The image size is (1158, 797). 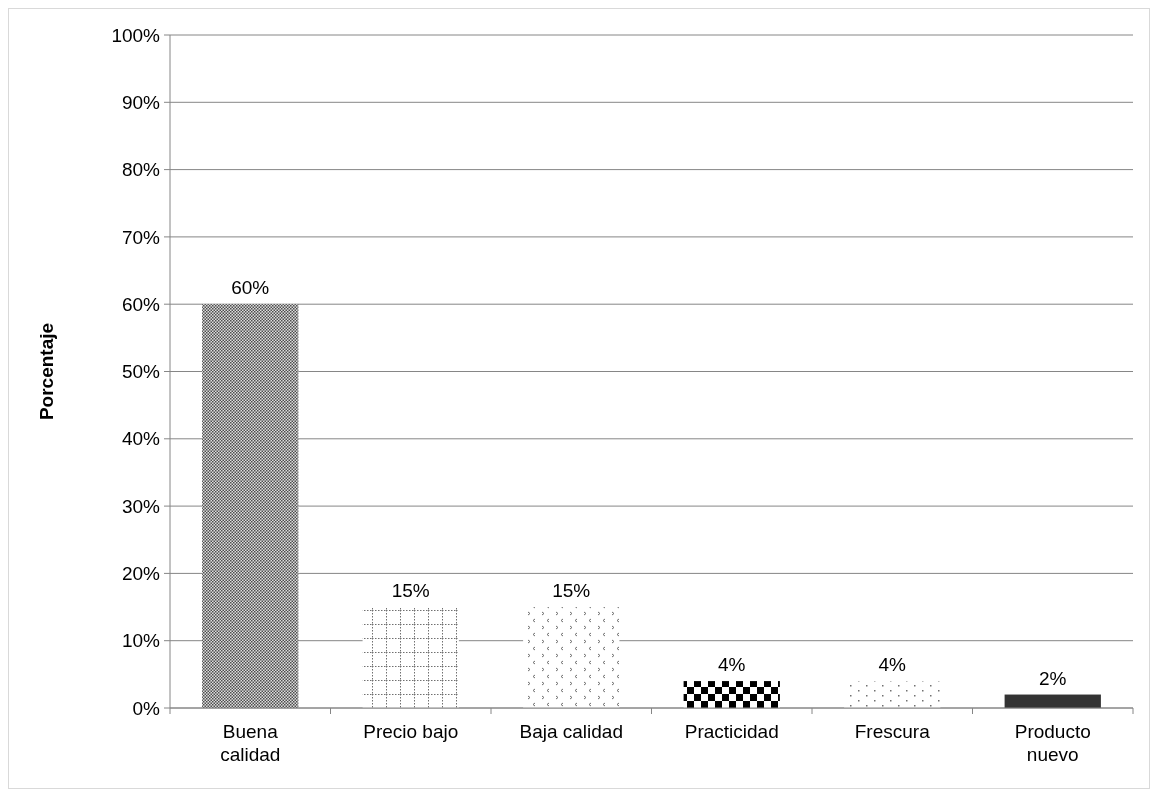 I want to click on y-tick-label: 50%, so click(x=141, y=372).